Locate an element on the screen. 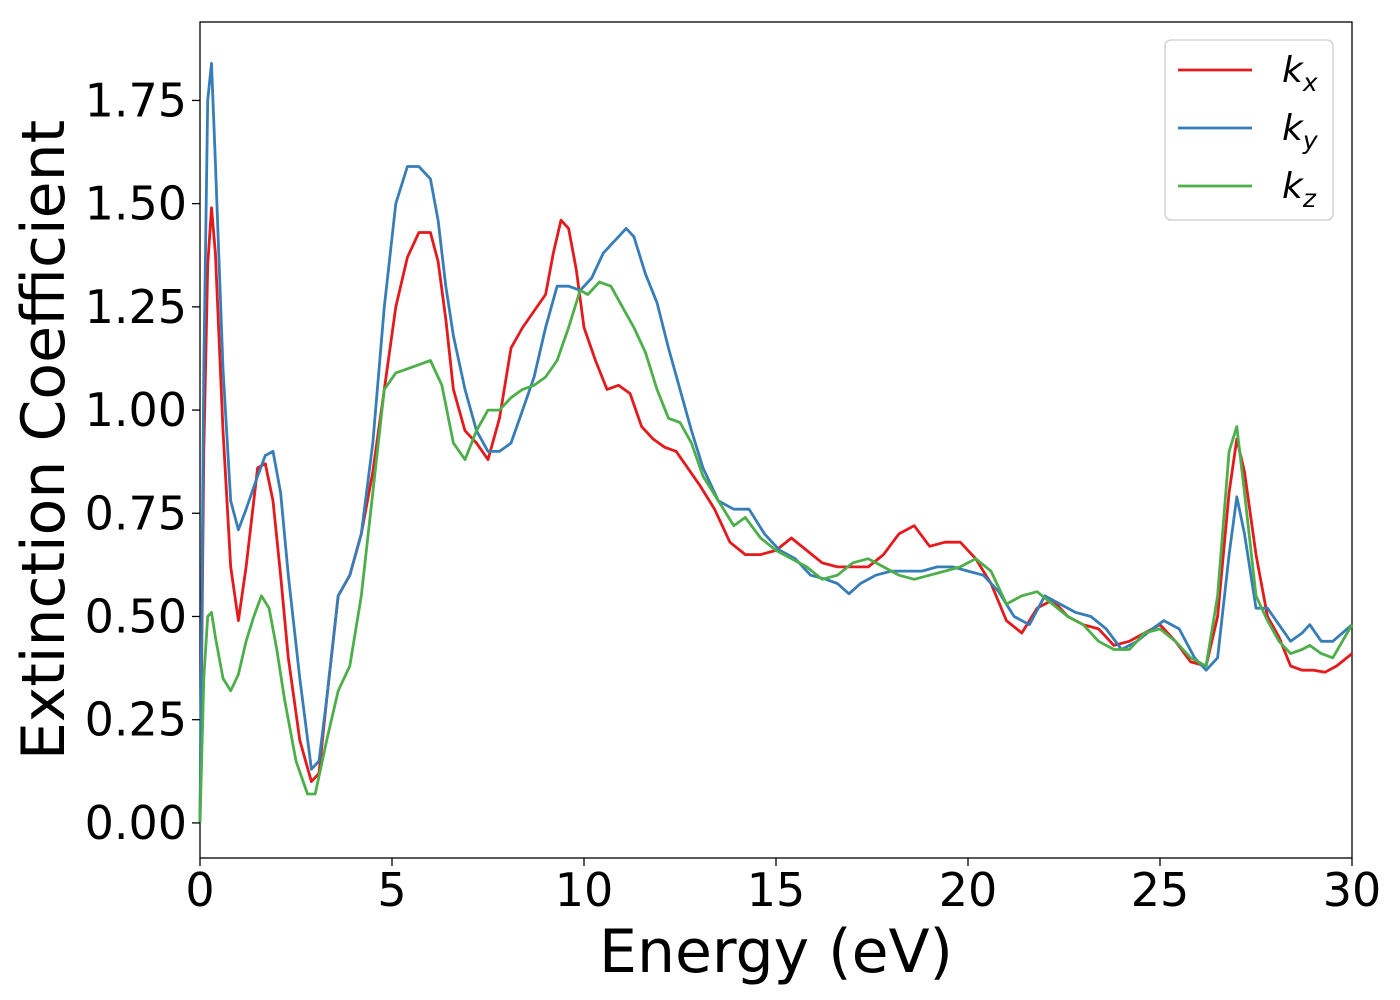 The image size is (1400, 1000). y-tick-label: 1.25 is located at coordinates (136, 307).